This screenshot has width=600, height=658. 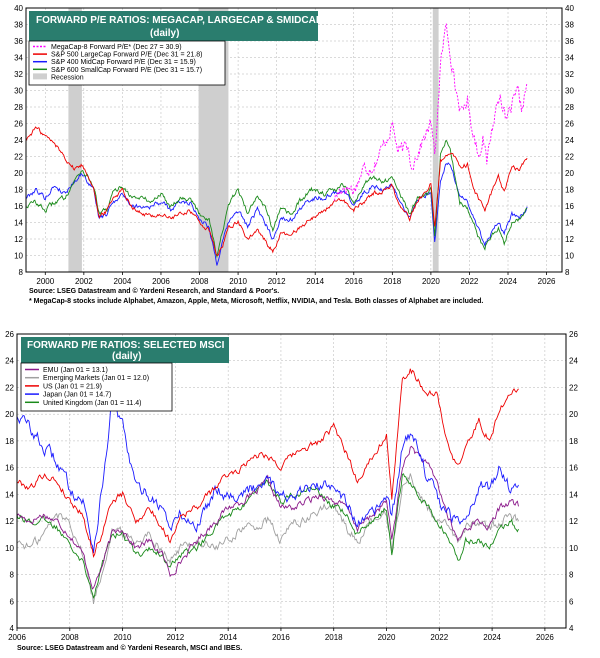 I want to click on y-tick-label-left: 32, so click(x=18, y=74).